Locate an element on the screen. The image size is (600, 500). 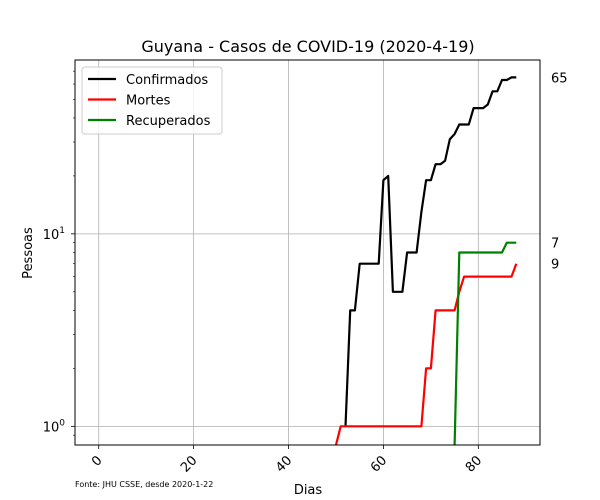
end-value-label: 7 is located at coordinates (555, 244).